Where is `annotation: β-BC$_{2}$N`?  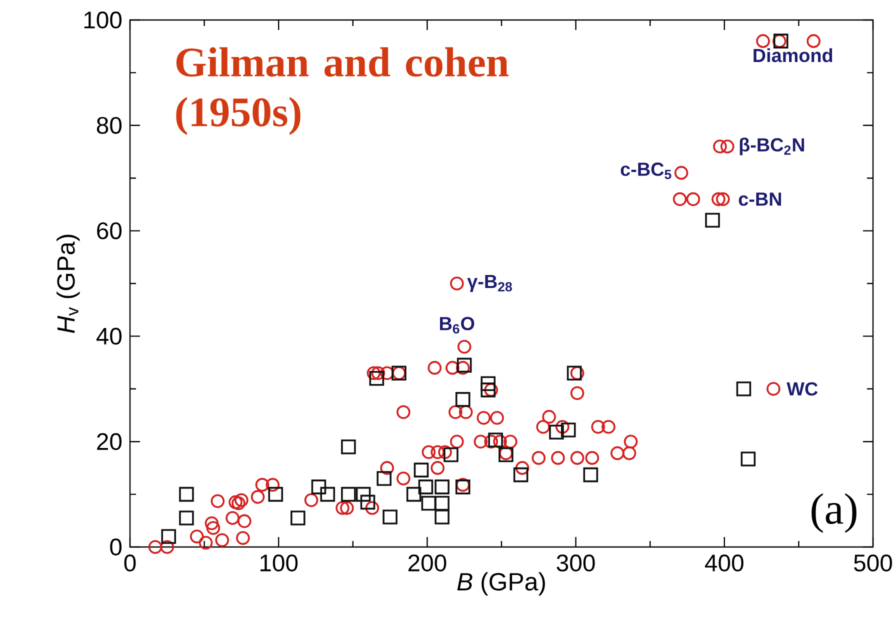 annotation: β-BC$_{2}$N is located at coordinates (772, 147).